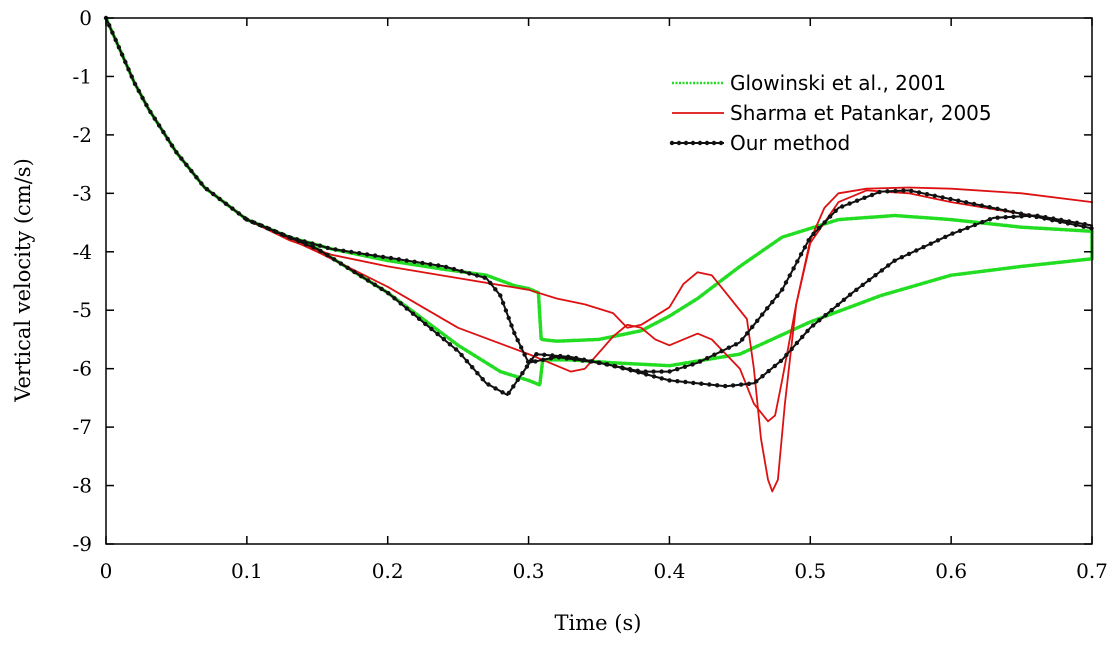  Describe the element at coordinates (1092, 571) in the screenshot. I see `x-tick-label: 0.7` at that location.